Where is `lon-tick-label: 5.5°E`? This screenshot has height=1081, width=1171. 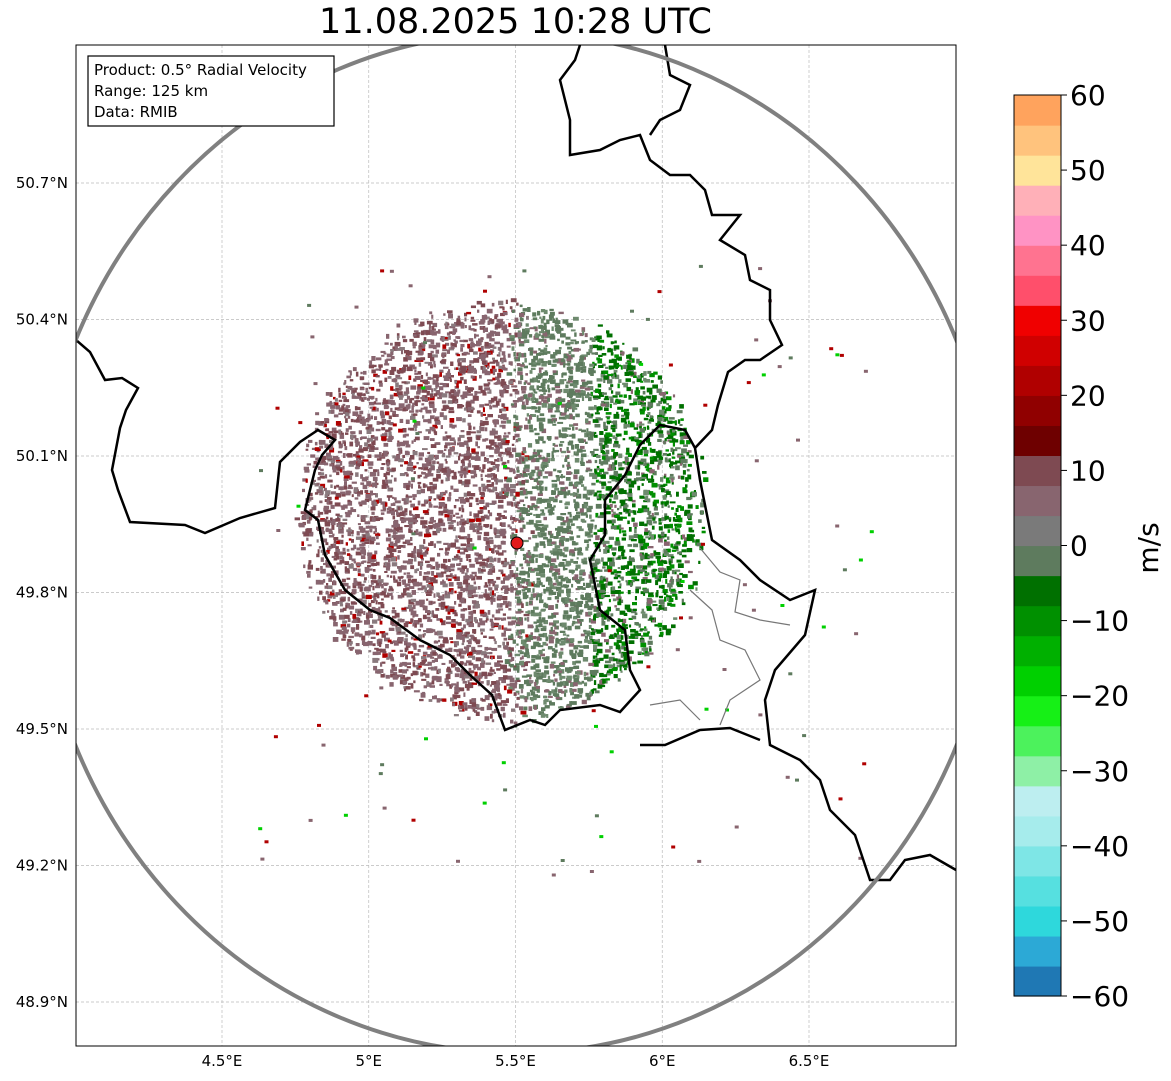 lon-tick-label: 5.5°E is located at coordinates (515, 1061).